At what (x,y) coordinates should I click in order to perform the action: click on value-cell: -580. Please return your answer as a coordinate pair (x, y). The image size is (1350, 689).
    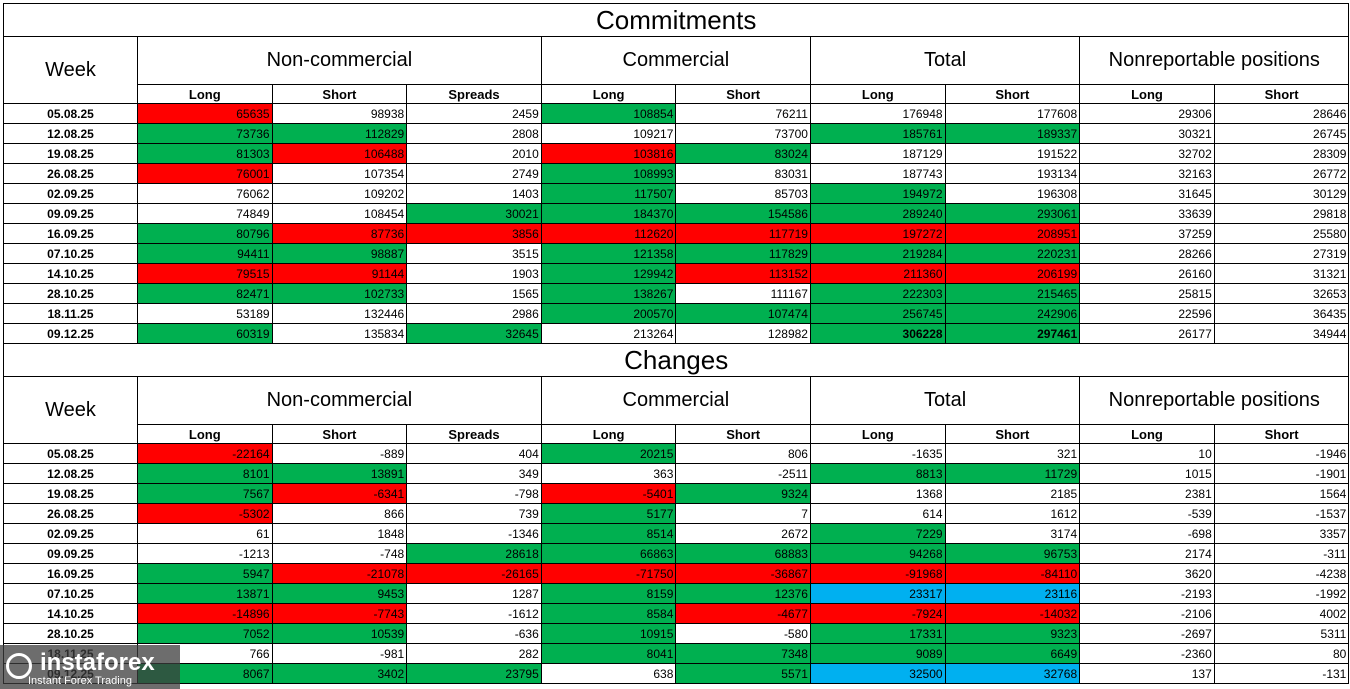
    Looking at the image, I should click on (743, 633).